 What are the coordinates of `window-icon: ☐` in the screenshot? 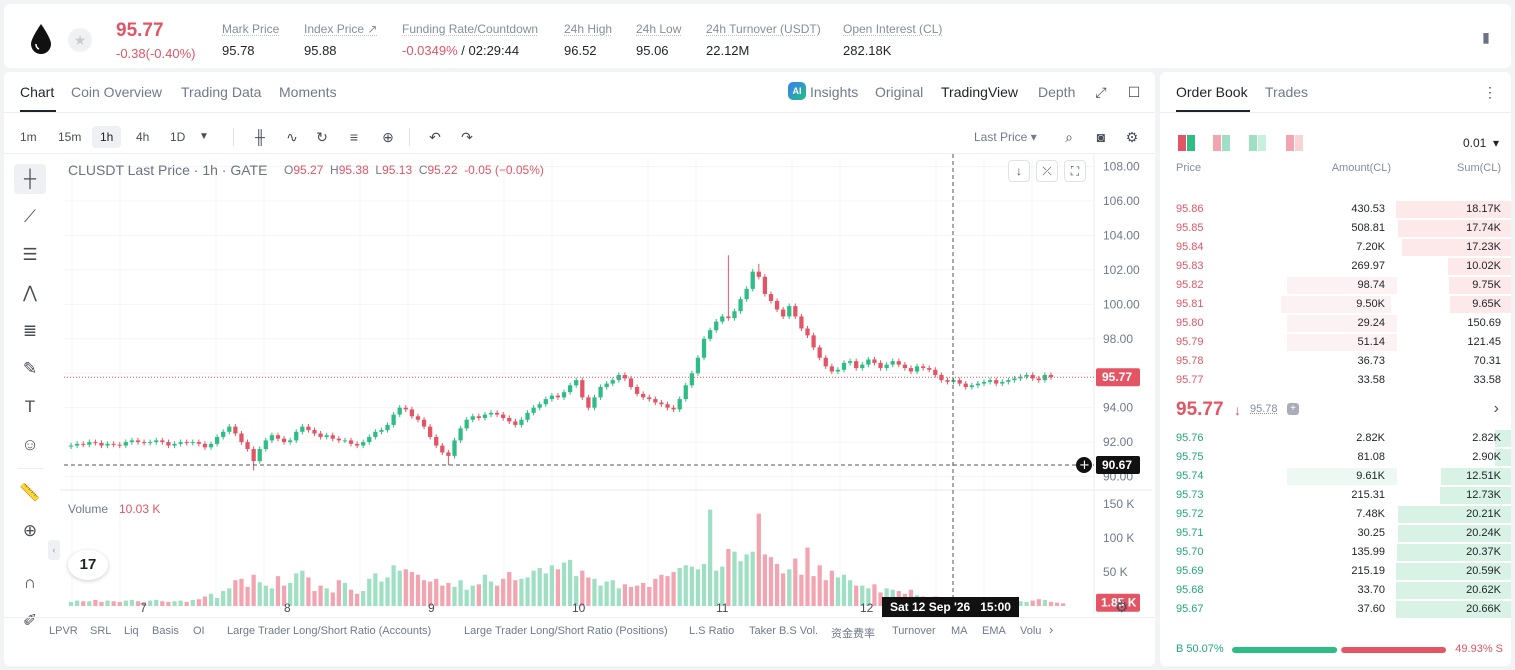 It's located at (1134, 92).